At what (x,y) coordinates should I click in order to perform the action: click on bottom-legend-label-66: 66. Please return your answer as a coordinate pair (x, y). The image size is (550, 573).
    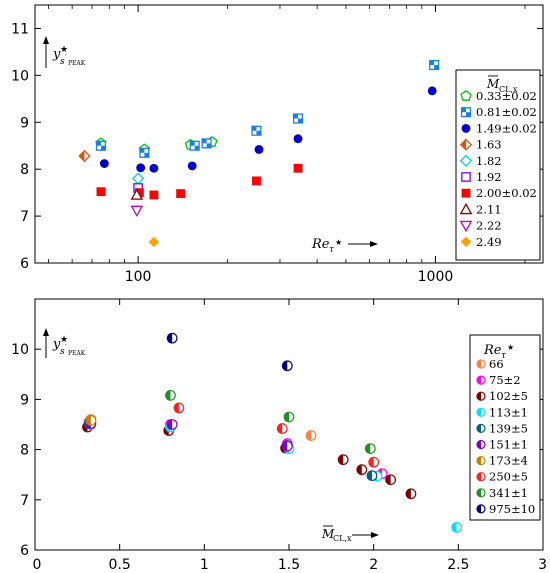
    Looking at the image, I should click on (496, 364).